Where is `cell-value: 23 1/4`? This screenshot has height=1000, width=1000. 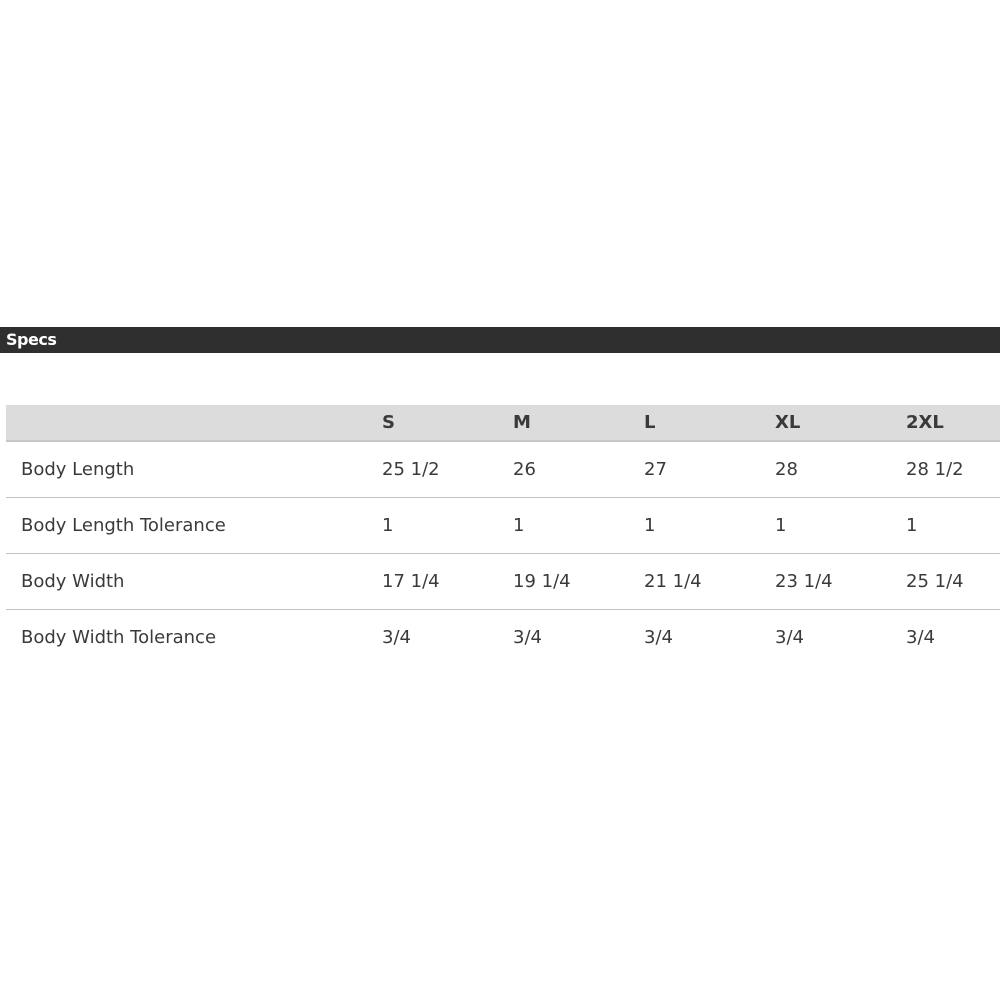 cell-value: 23 1/4 is located at coordinates (804, 581).